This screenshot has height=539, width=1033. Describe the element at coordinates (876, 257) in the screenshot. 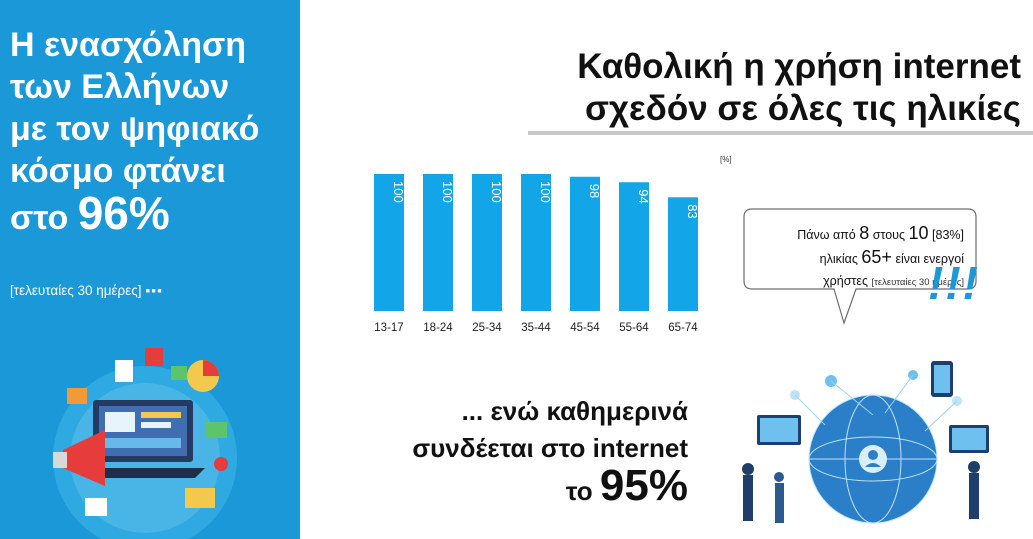

I see `callout-l2-num: 65+` at that location.